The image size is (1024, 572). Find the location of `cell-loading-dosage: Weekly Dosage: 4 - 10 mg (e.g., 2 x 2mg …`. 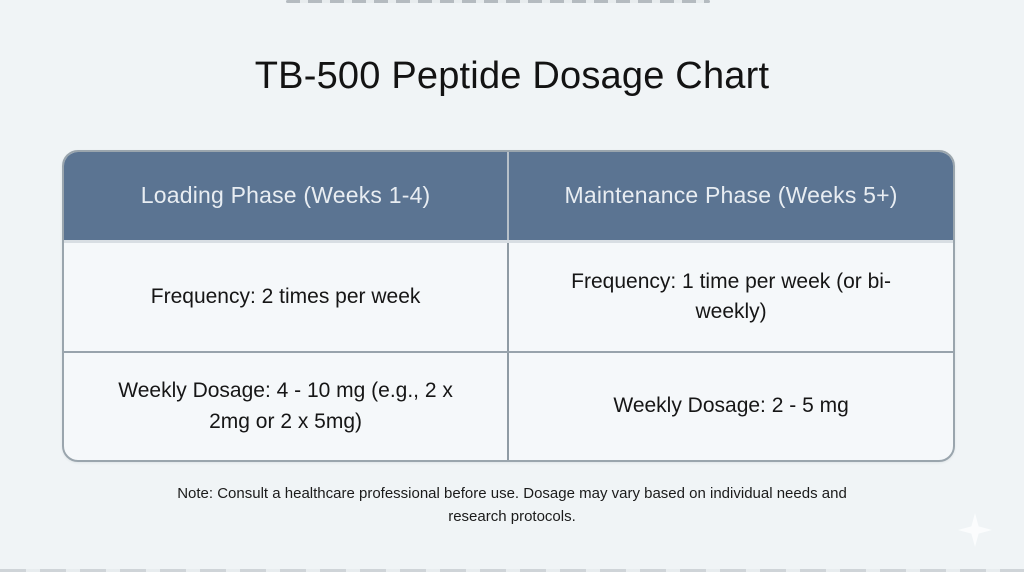

cell-loading-dosage: Weekly Dosage: 4 - 10 mg (e.g., 2 x 2mg … is located at coordinates (285, 406).